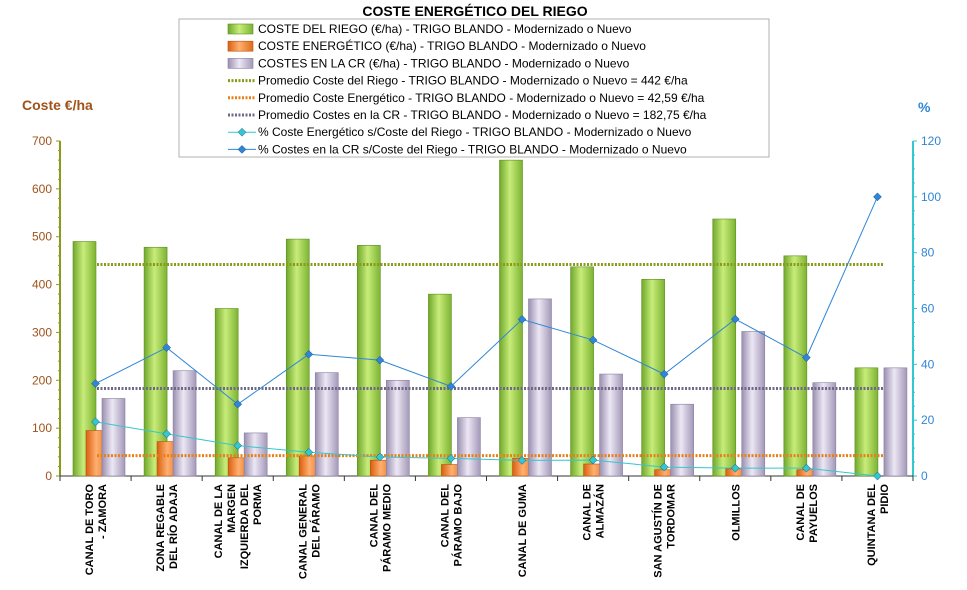 This screenshot has height=590, width=967. Describe the element at coordinates (161, 528) in the screenshot. I see `x-category-label: ZONA REGABLE` at that location.